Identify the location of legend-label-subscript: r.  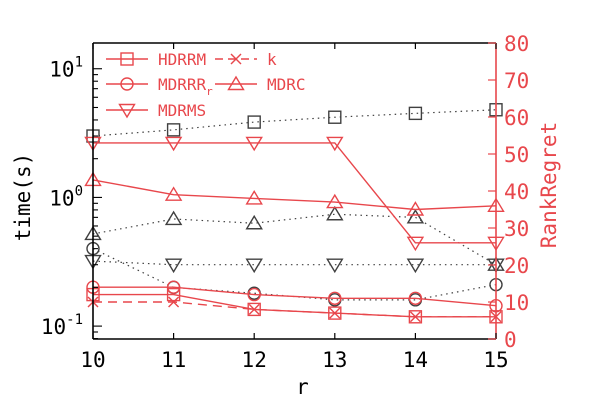
(209, 91).